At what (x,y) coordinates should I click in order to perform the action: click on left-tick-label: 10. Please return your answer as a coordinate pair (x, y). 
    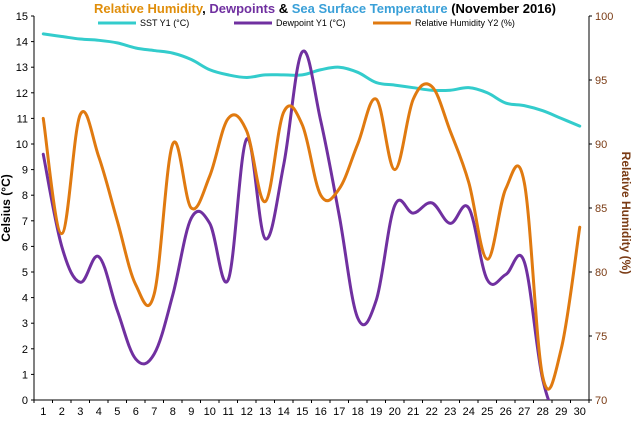
    Looking at the image, I should click on (22, 145).